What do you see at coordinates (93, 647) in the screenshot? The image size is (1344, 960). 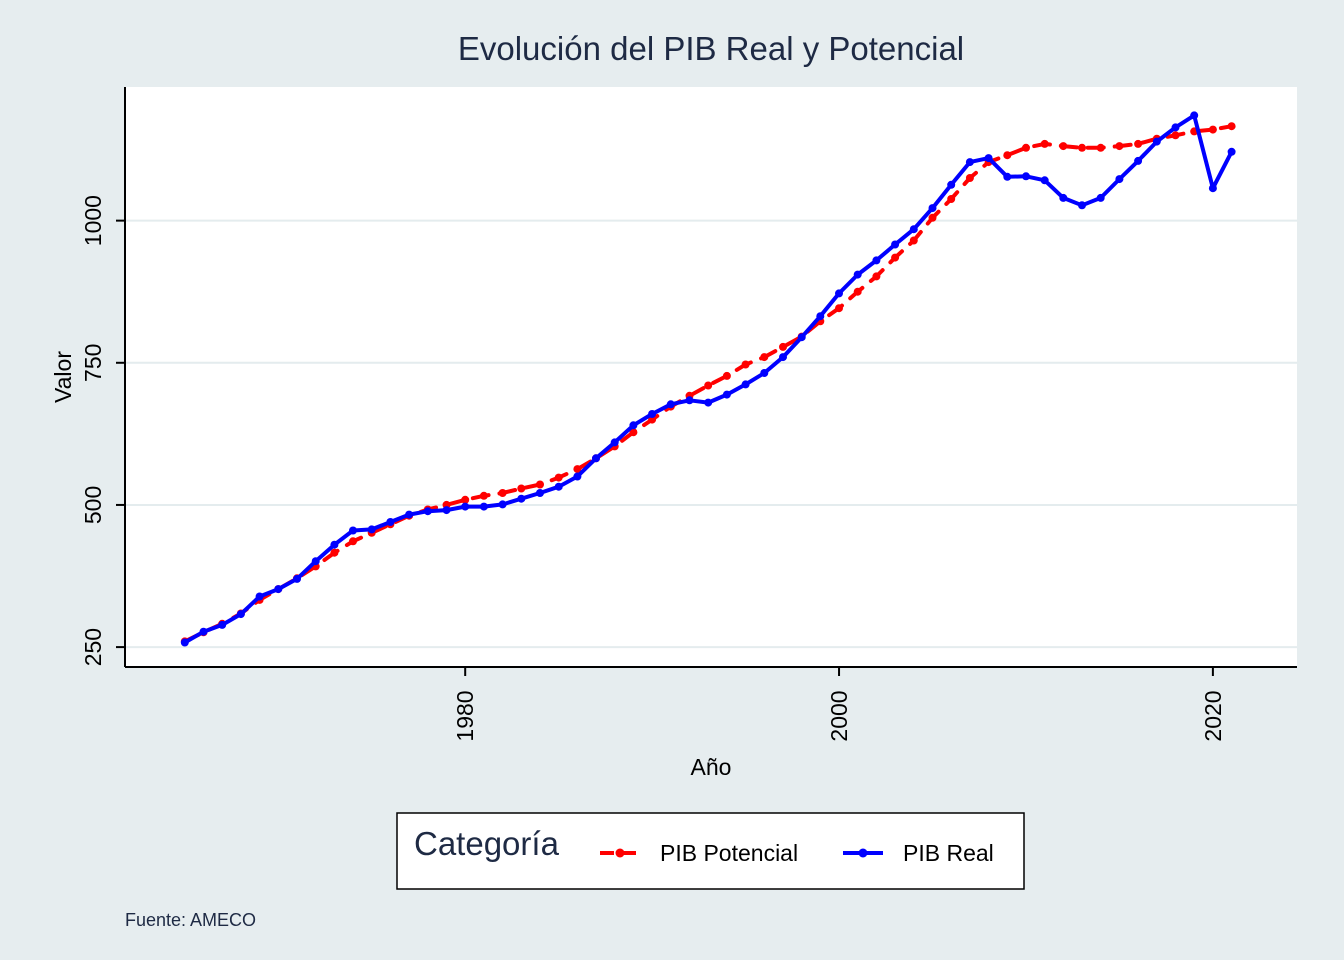 I see `y-tick-label: 250` at bounding box center [93, 647].